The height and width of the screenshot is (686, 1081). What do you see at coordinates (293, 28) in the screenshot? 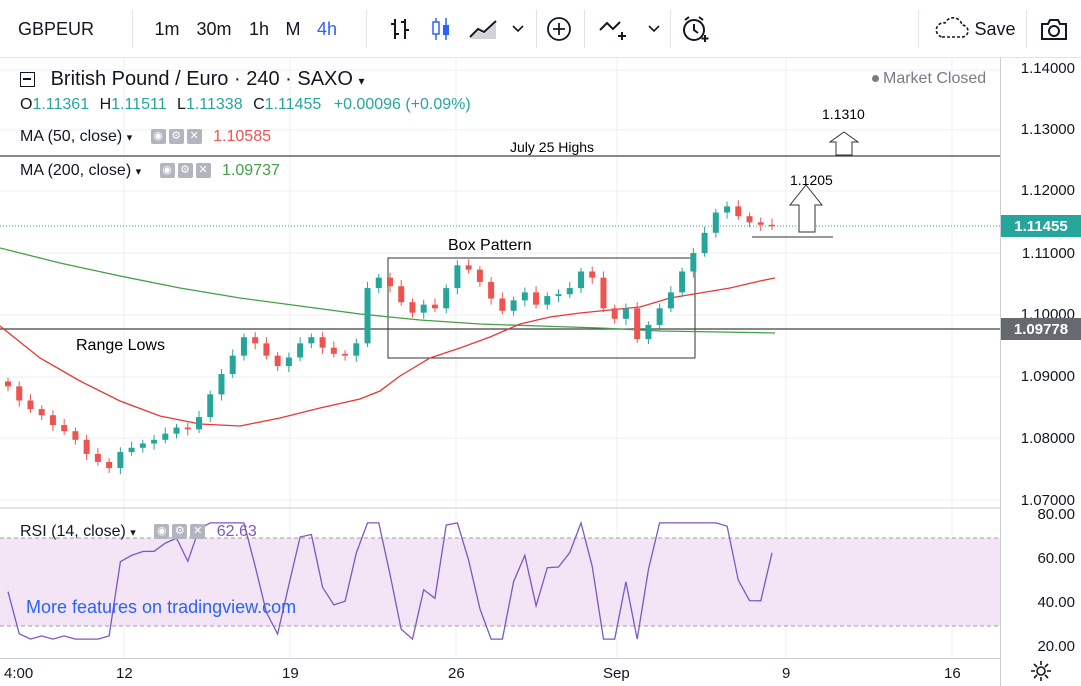
I see `timeframe-monthly-button: M` at bounding box center [293, 28].